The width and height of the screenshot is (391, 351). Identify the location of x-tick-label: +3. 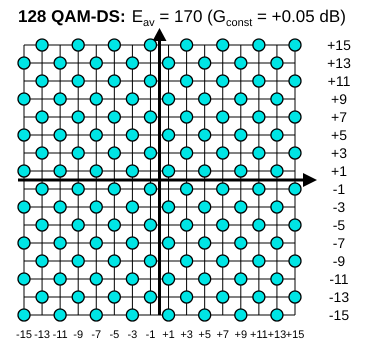
(186, 335).